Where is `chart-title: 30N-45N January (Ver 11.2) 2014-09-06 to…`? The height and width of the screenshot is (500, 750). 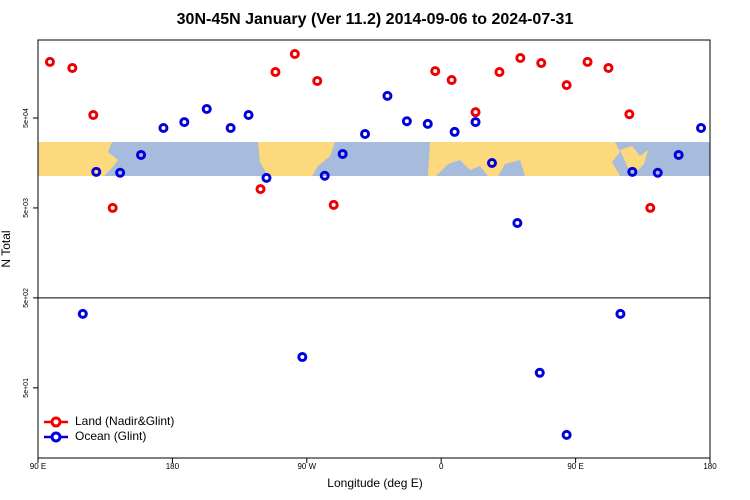
chart-title: 30N-45N January (Ver 11.2) 2014-09-06 to… is located at coordinates (375, 19).